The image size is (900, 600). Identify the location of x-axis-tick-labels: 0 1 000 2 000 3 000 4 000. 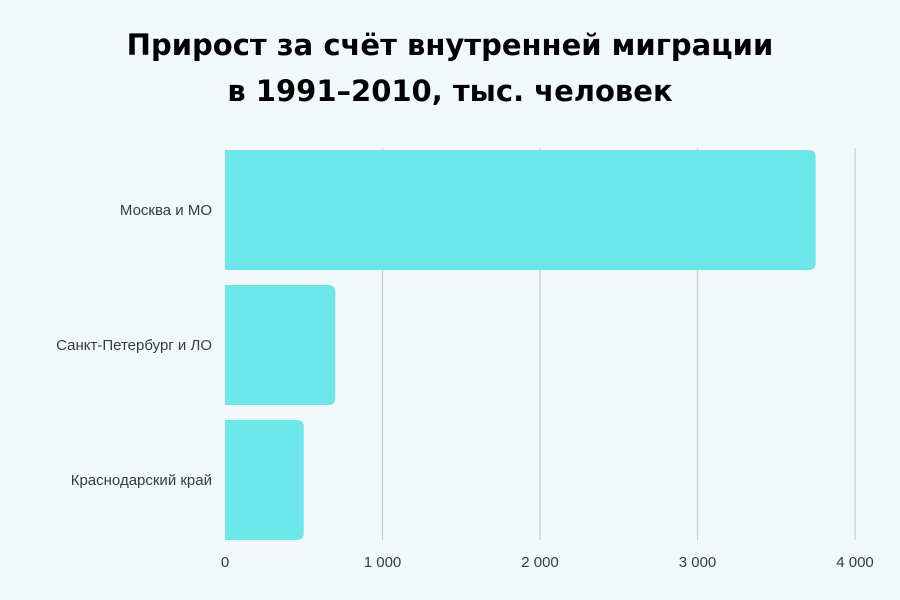
(547, 562).